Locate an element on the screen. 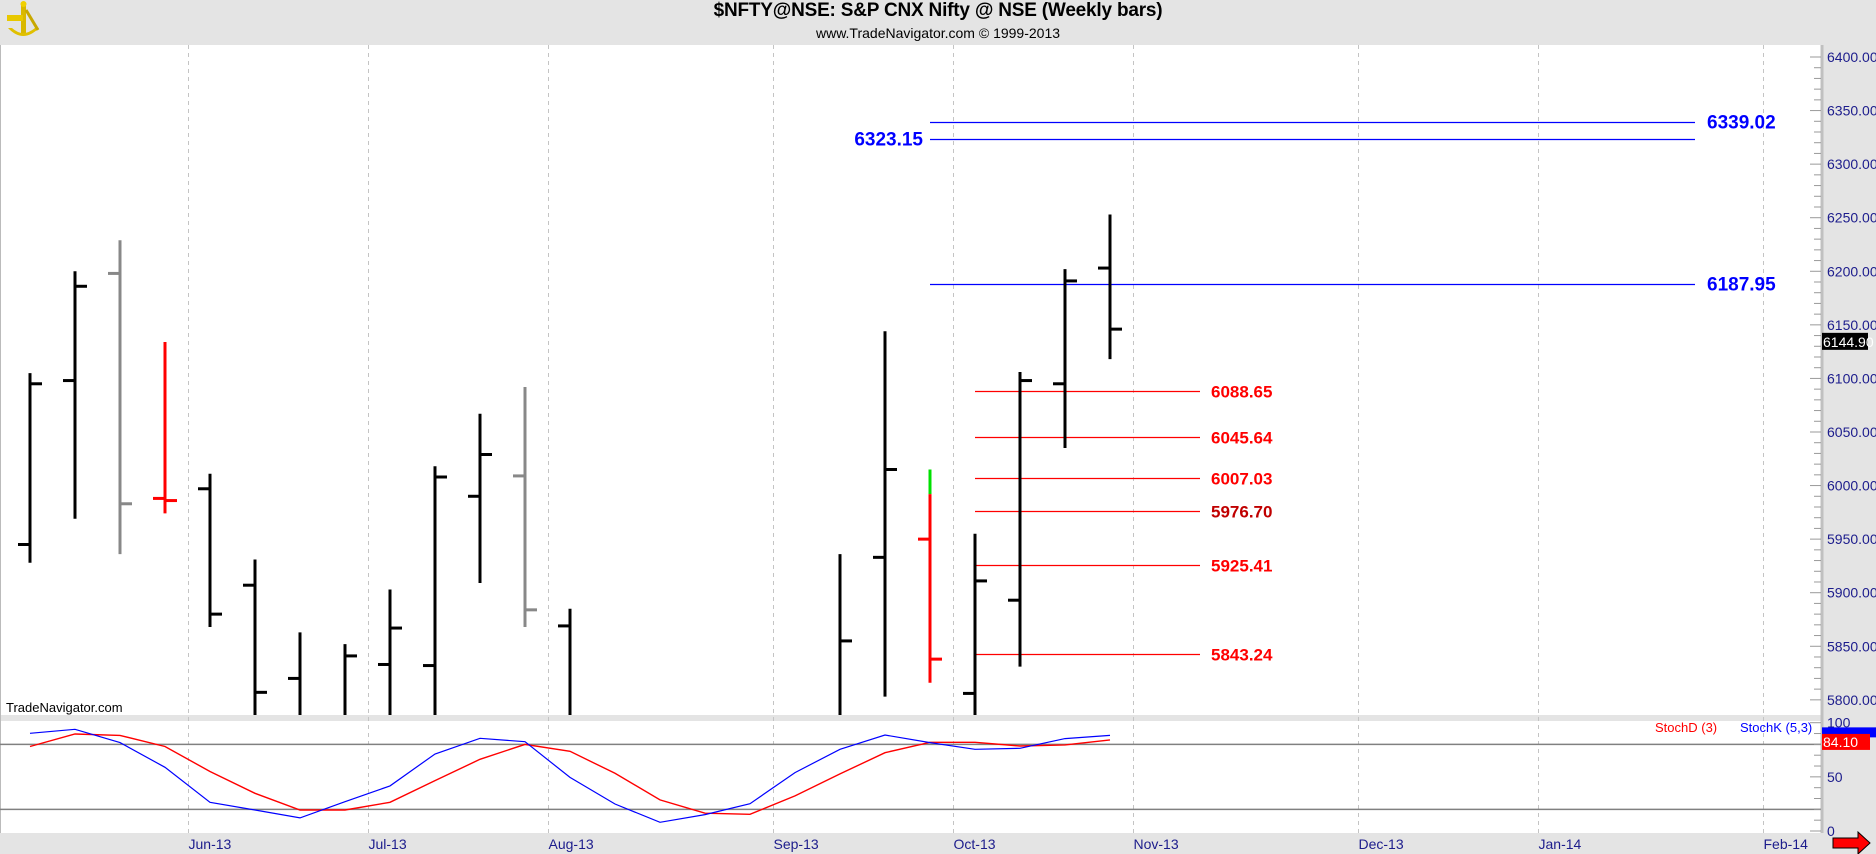 The width and height of the screenshot is (1876, 854). price-tick-label: 6250.00 is located at coordinates (1851, 218).